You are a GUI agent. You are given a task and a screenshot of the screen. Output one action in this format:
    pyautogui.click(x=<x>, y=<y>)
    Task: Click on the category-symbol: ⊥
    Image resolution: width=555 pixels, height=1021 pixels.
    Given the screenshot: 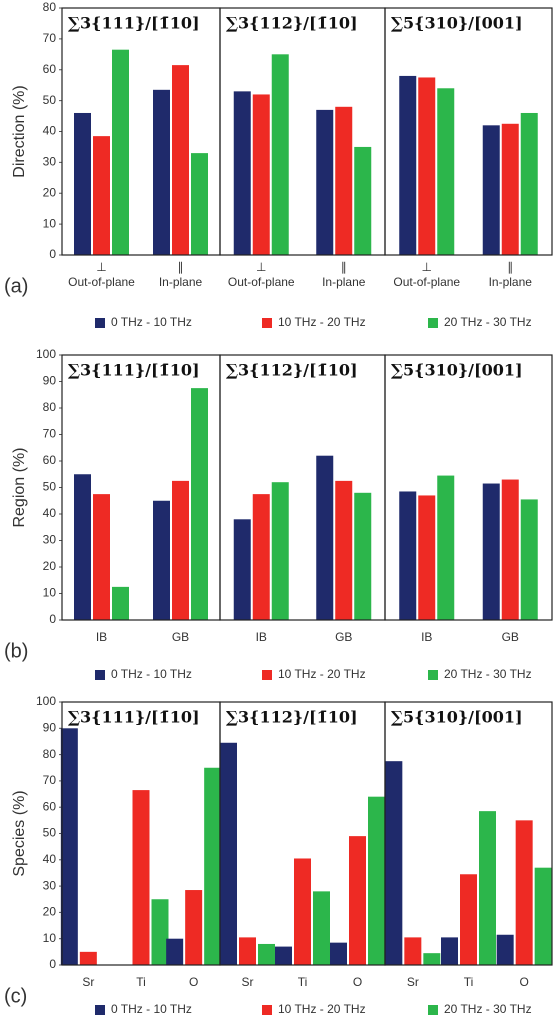 What is the action you would take?
    pyautogui.click(x=261, y=267)
    